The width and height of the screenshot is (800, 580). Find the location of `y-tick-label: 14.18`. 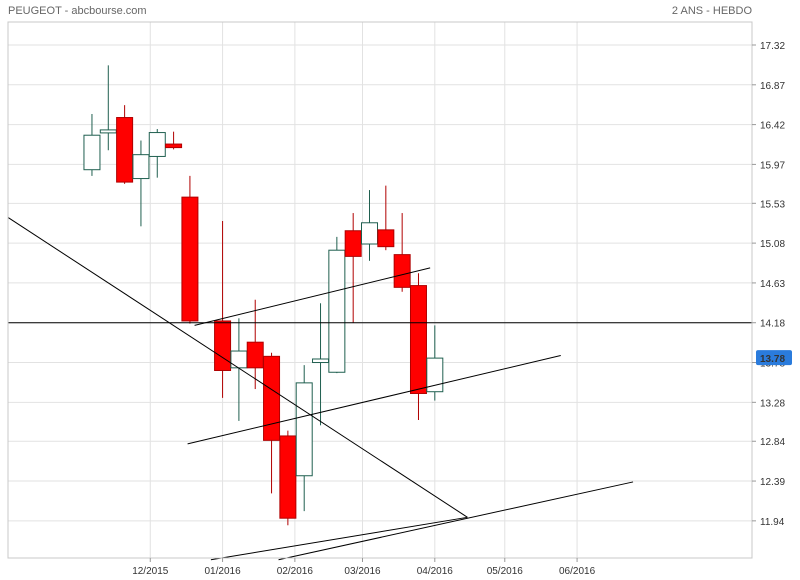

y-tick-label: 14.18 is located at coordinates (772, 324).